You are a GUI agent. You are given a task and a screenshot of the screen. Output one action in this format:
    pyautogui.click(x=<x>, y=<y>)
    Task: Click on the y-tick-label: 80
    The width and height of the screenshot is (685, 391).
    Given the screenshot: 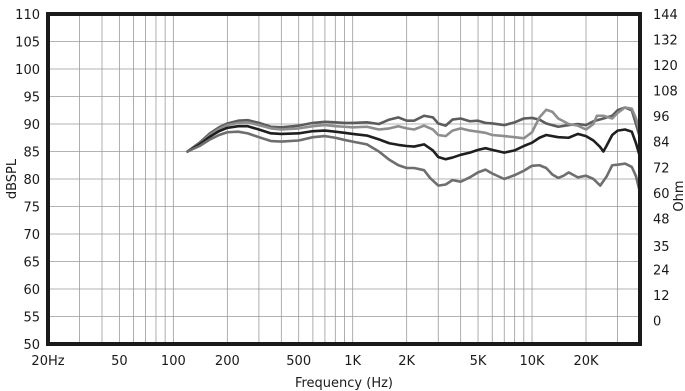 What is the action you would take?
    pyautogui.click(x=31, y=180)
    